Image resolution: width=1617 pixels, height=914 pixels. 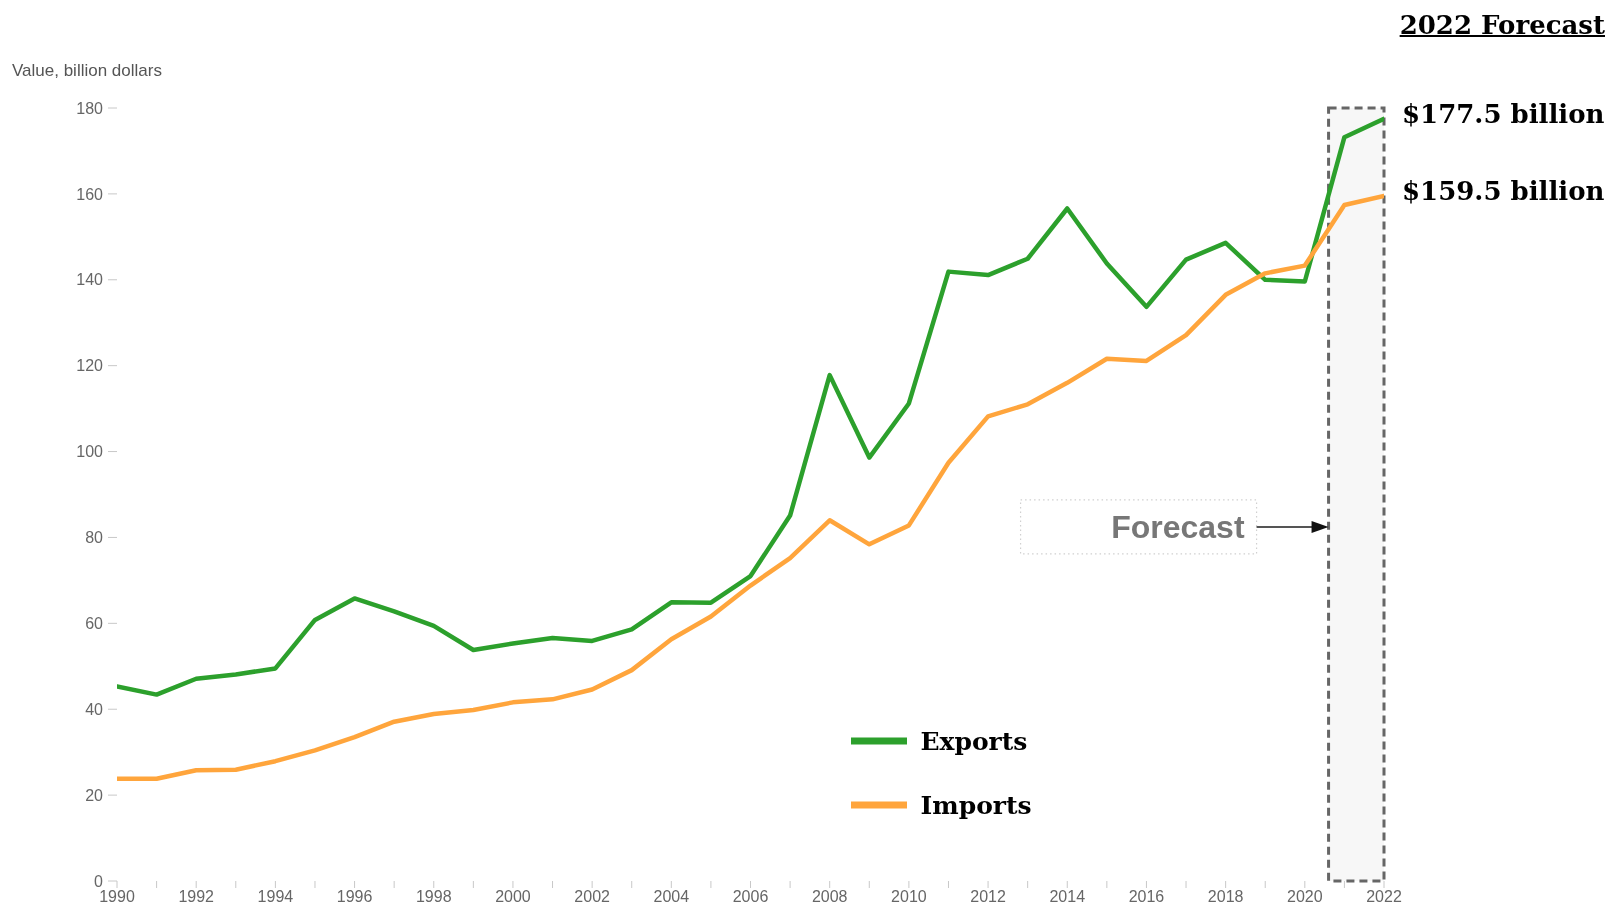 What do you see at coordinates (99, 881) in the screenshot?
I see `y-tick-label: 0` at bounding box center [99, 881].